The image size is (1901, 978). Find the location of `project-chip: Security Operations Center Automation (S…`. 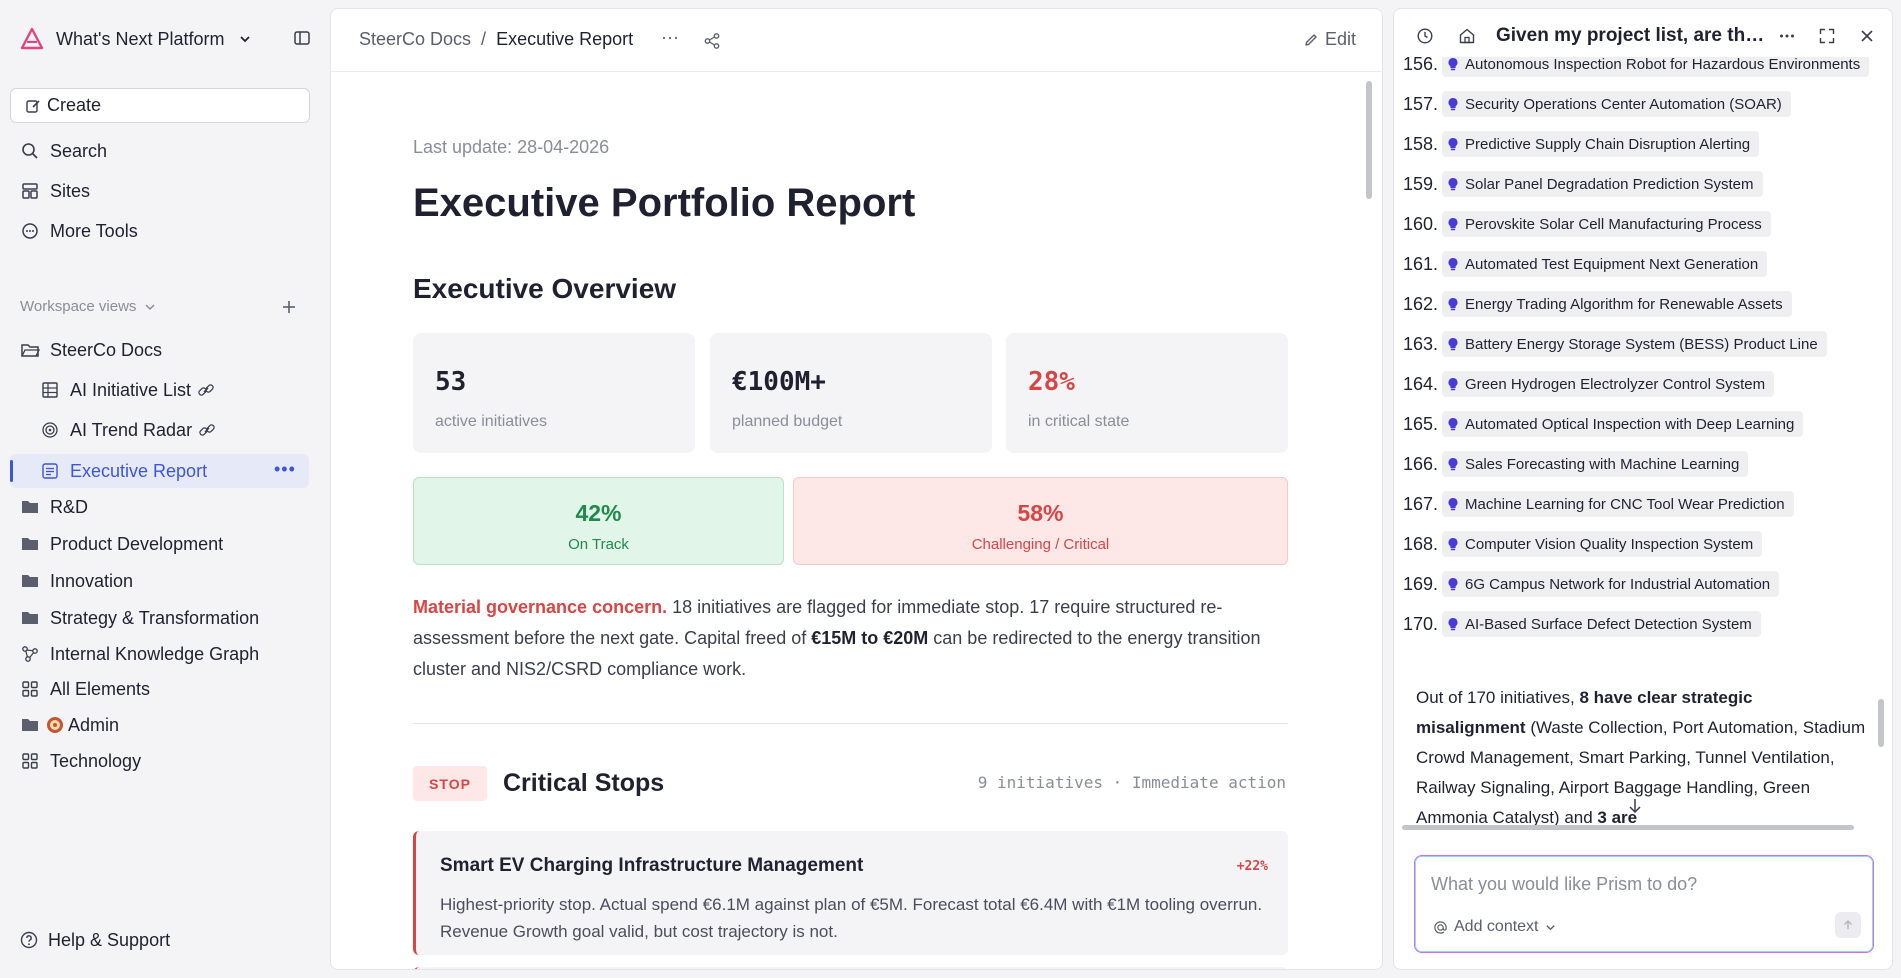

project-chip: Security Operations Center Automation (S… is located at coordinates (1616, 104).